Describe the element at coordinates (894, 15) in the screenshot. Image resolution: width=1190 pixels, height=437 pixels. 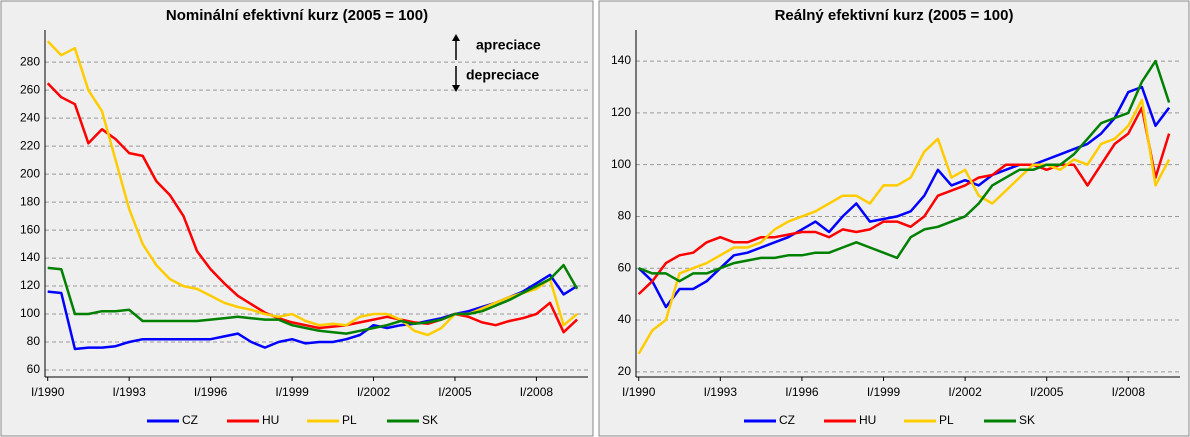
I see `chart-title: Reálný efektivní kurz (2005 = 100)` at that location.